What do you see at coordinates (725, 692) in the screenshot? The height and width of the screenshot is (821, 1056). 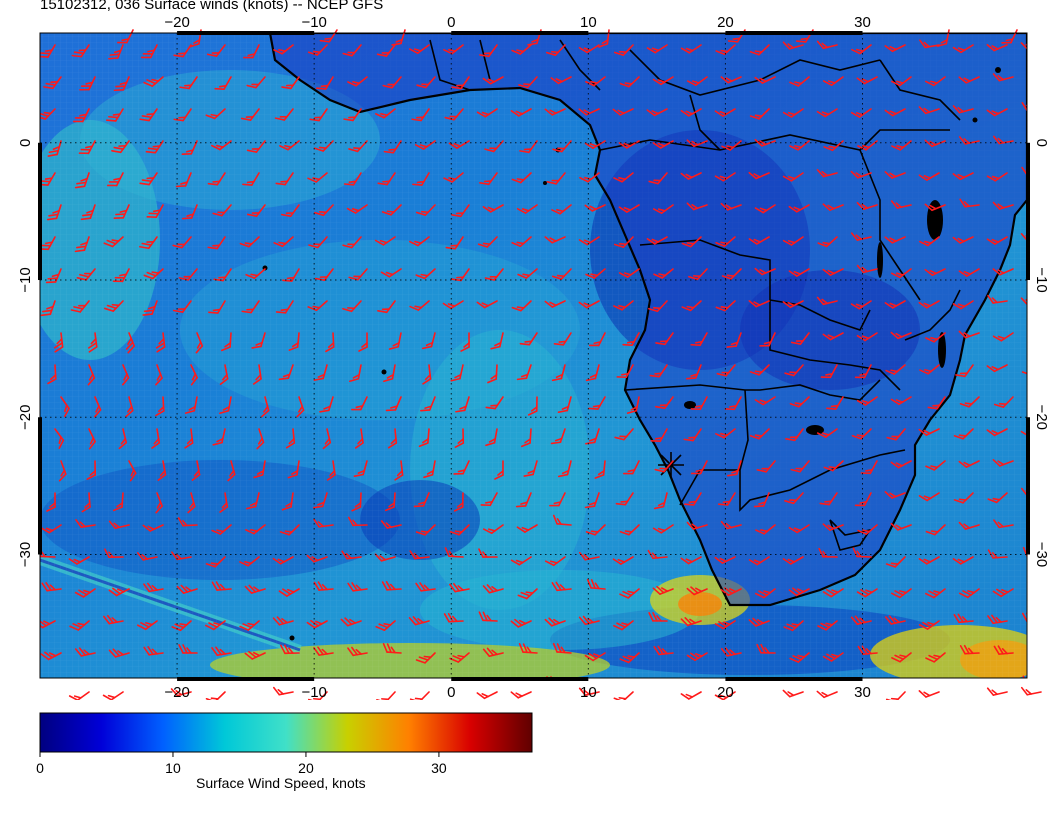 I see `lon-tick-label-bottom: 20` at bounding box center [725, 692].